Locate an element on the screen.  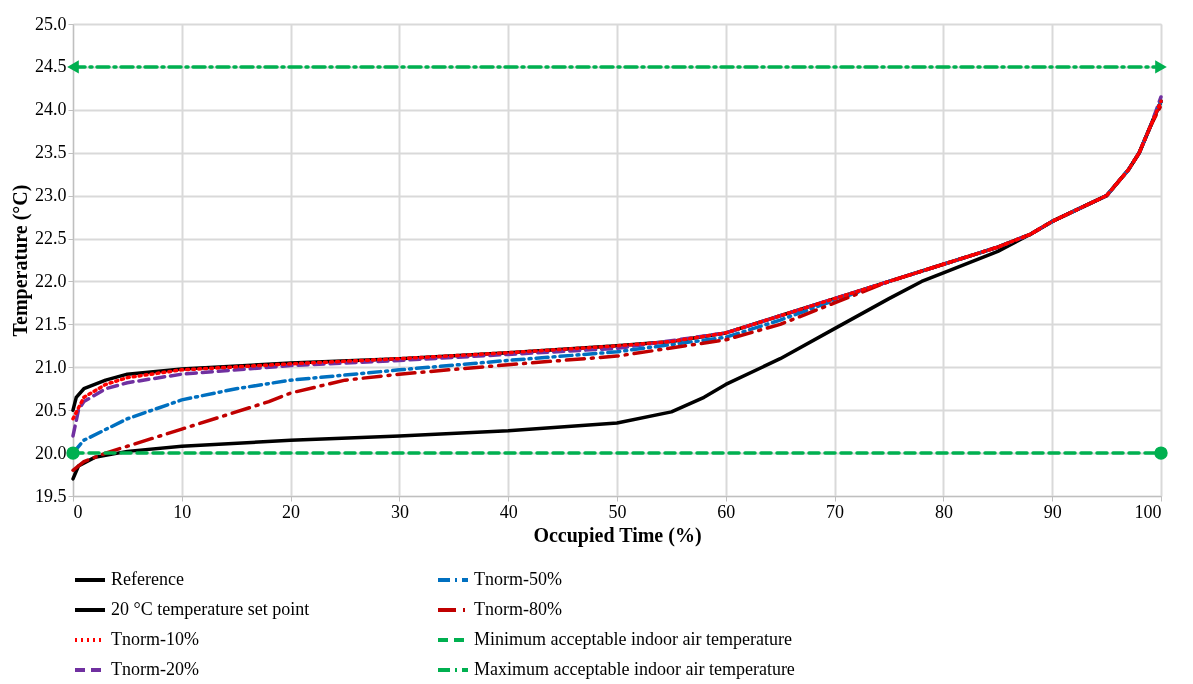
x-tick-label: 20 is located at coordinates (291, 511).